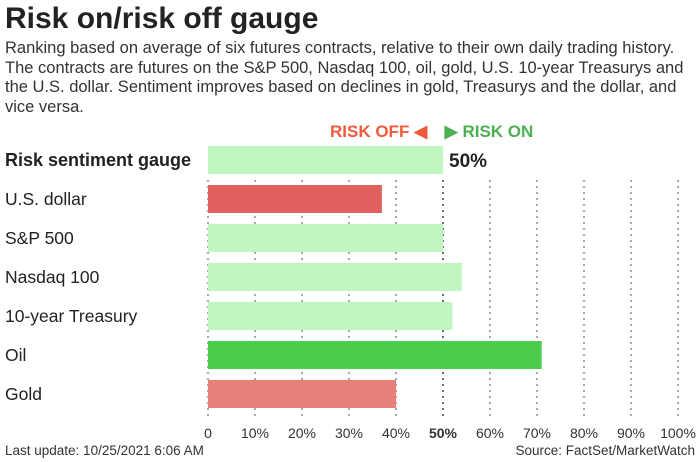 The height and width of the screenshot is (462, 700). What do you see at coordinates (162, 18) in the screenshot?
I see `chart-title: Risk on/risk off gauge` at bounding box center [162, 18].